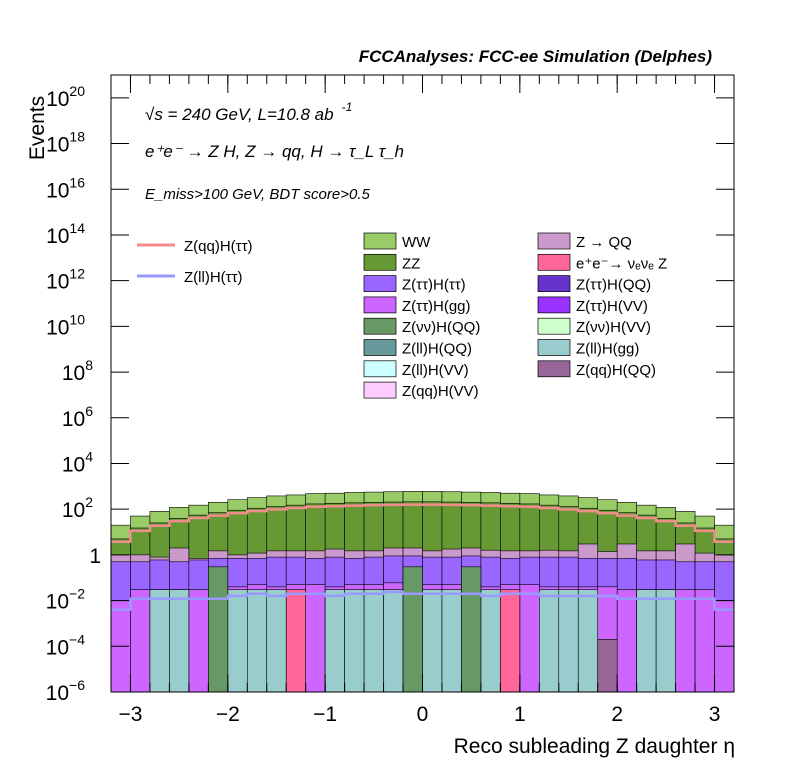 The width and height of the screenshot is (796, 772). I want to click on annotation-process: e⁺e⁻ → Z H, Z → qq, H → τ_L τ_h, so click(274, 151).